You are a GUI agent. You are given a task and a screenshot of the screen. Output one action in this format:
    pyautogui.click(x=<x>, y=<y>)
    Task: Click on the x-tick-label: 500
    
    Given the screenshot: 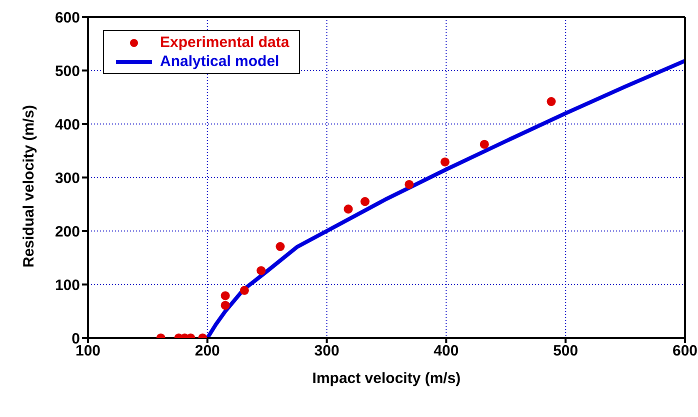 What is the action you would take?
    pyautogui.click(x=565, y=351)
    